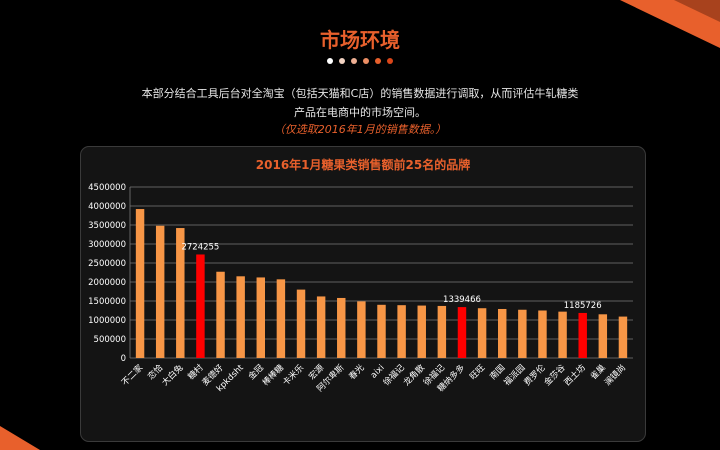 The width and height of the screenshot is (720, 450). Describe the element at coordinates (615, 375) in the screenshot. I see `x-tick-label: 澜镜尚` at that location.